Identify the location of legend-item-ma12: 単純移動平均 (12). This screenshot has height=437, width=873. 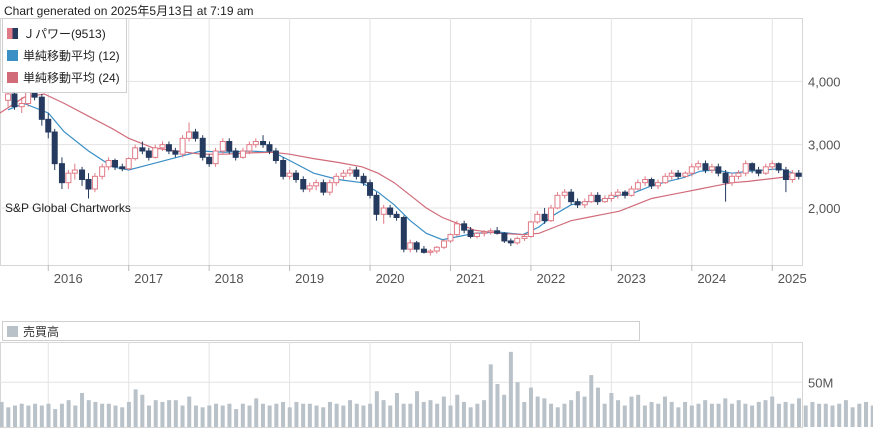
(63, 55).